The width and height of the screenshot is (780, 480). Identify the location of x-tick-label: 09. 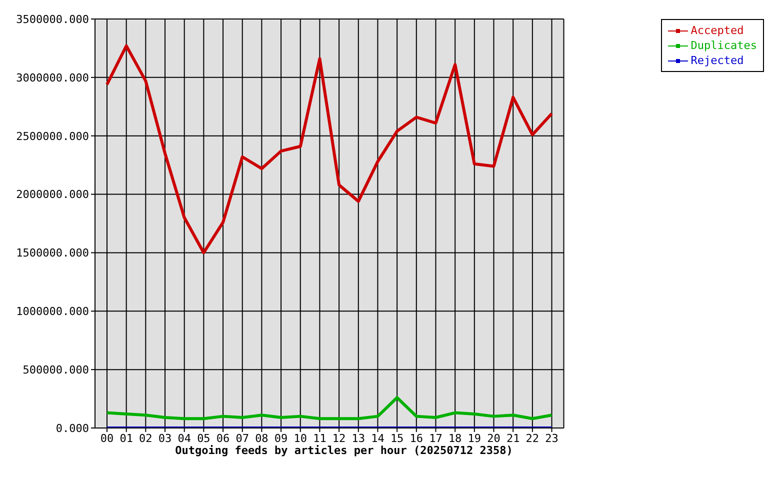
(281, 438).